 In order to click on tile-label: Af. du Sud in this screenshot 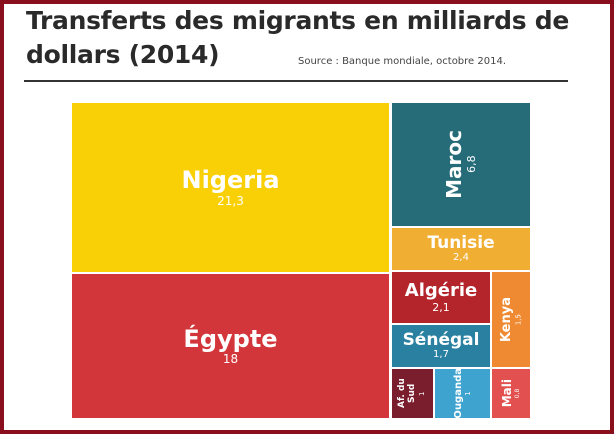, I will do `click(407, 393)`.